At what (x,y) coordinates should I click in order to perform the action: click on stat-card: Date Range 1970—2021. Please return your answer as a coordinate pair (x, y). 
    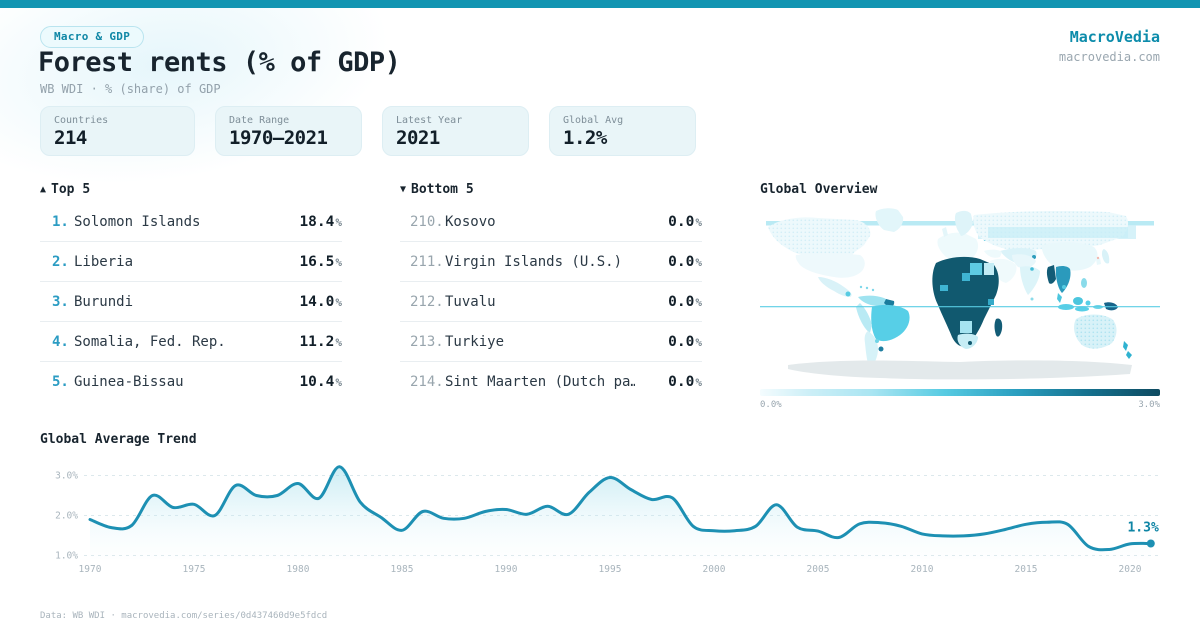
    Looking at the image, I should click on (288, 131).